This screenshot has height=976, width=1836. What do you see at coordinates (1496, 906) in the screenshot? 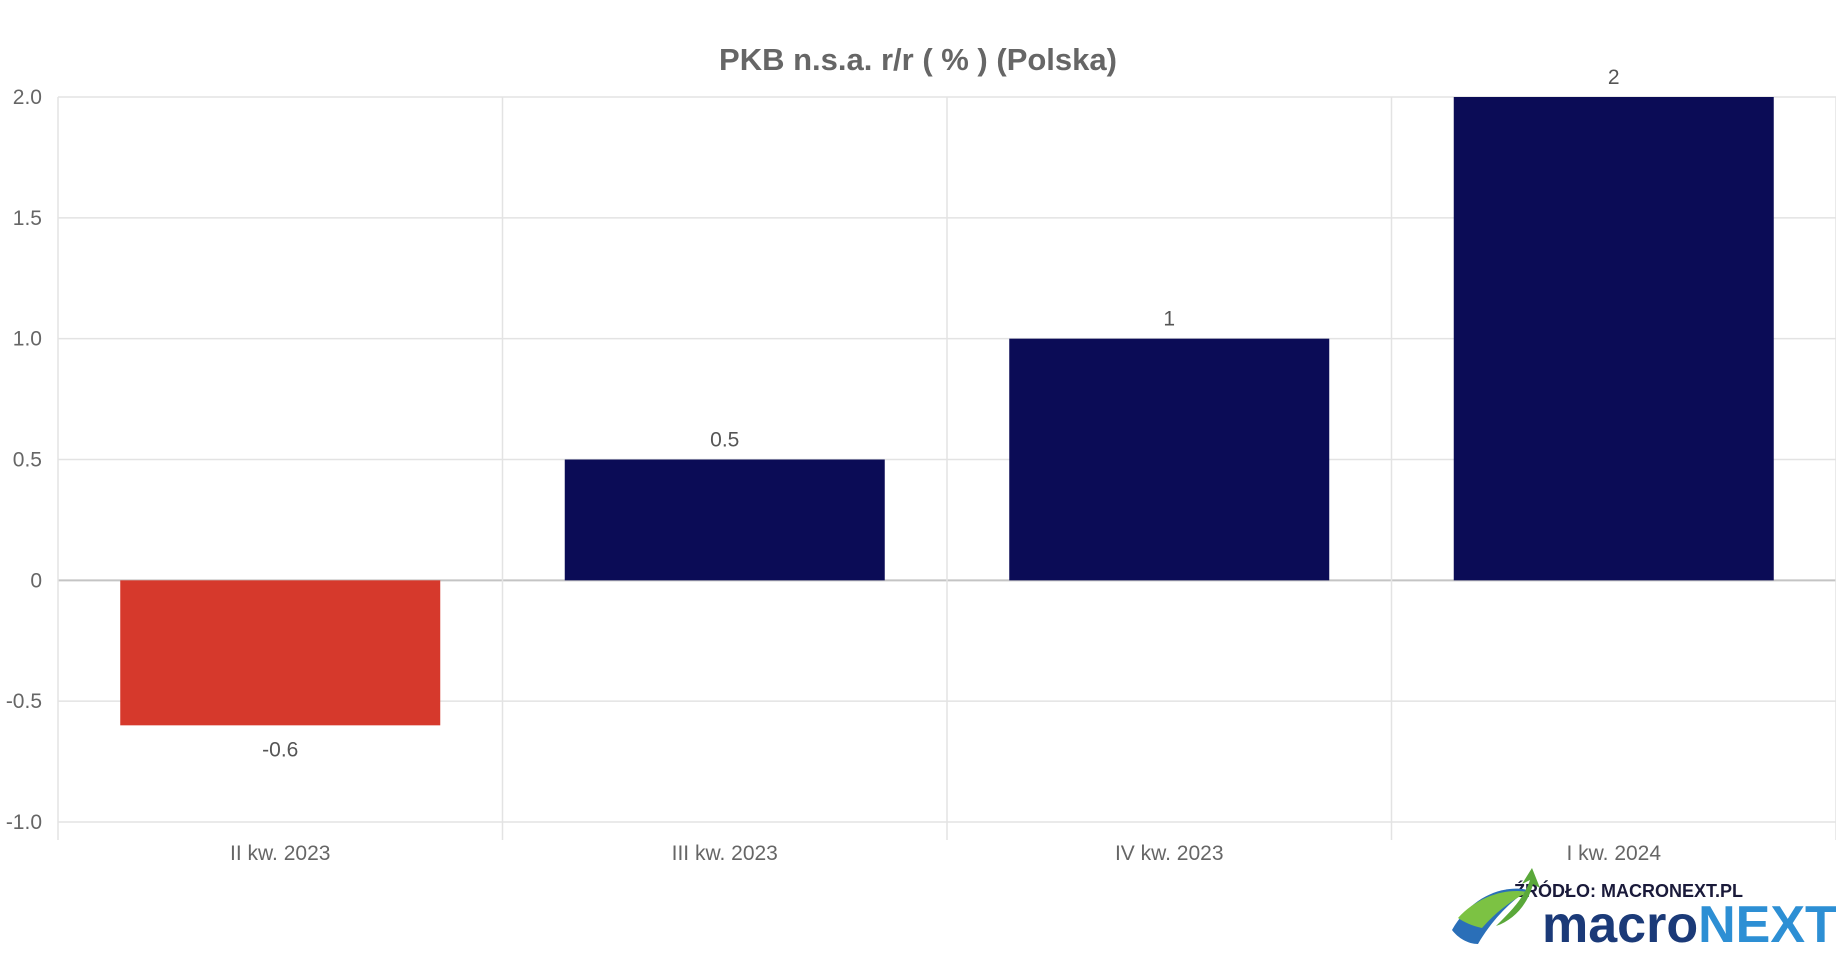
I see `swoosh-arrow-icon` at bounding box center [1496, 906].